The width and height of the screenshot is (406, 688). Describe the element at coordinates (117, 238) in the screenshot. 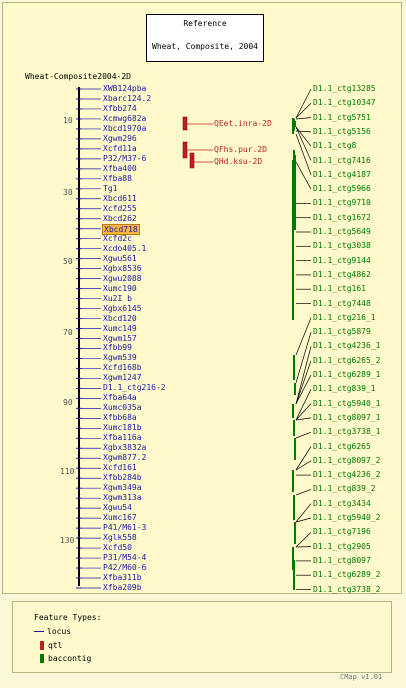

I see `marker-label: Xcfd2c` at that location.